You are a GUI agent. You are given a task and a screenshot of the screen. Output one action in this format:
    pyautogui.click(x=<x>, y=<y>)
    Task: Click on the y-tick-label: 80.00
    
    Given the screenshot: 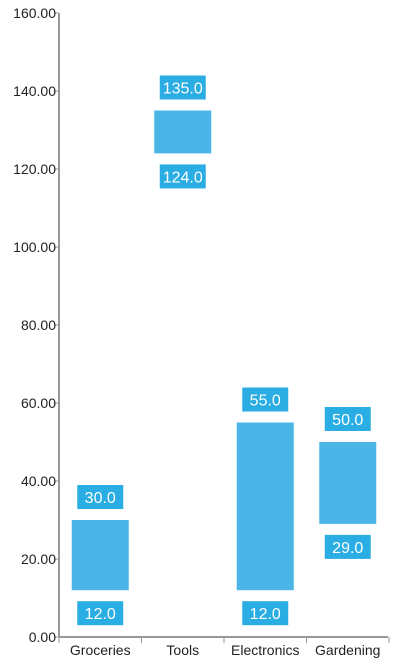 What is the action you would take?
    pyautogui.click(x=38, y=325)
    